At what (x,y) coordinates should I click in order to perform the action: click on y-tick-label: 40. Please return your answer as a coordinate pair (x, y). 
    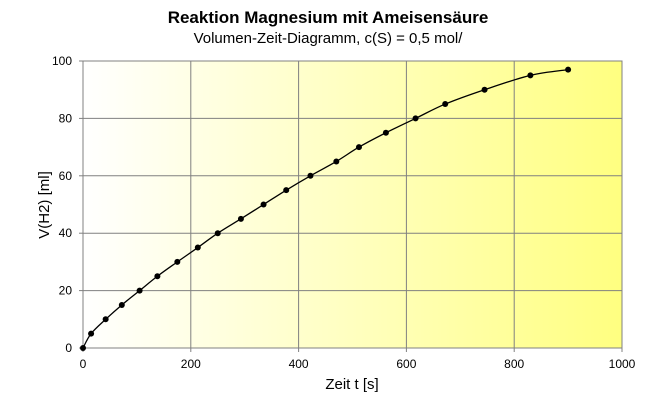
    Looking at the image, I should click on (66, 233).